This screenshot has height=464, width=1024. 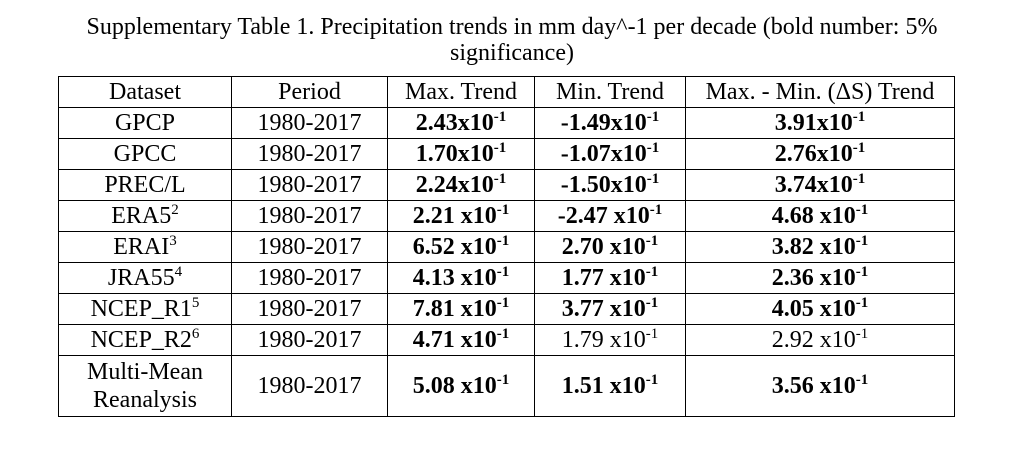 I want to click on cell-max-trend: 4.71 x10-1, so click(x=461, y=340).